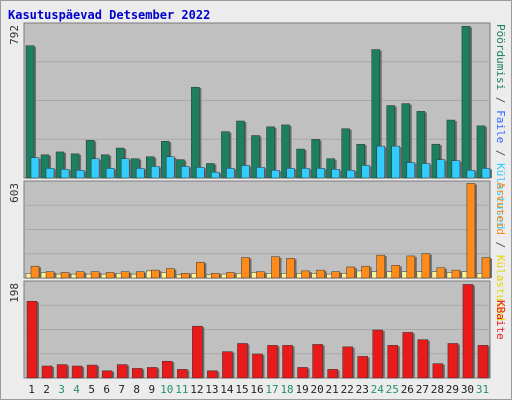 The height and width of the screenshot is (400, 512). What do you see at coordinates (31, 389) in the screenshot?
I see `x-tick-day-1: 1` at bounding box center [31, 389].